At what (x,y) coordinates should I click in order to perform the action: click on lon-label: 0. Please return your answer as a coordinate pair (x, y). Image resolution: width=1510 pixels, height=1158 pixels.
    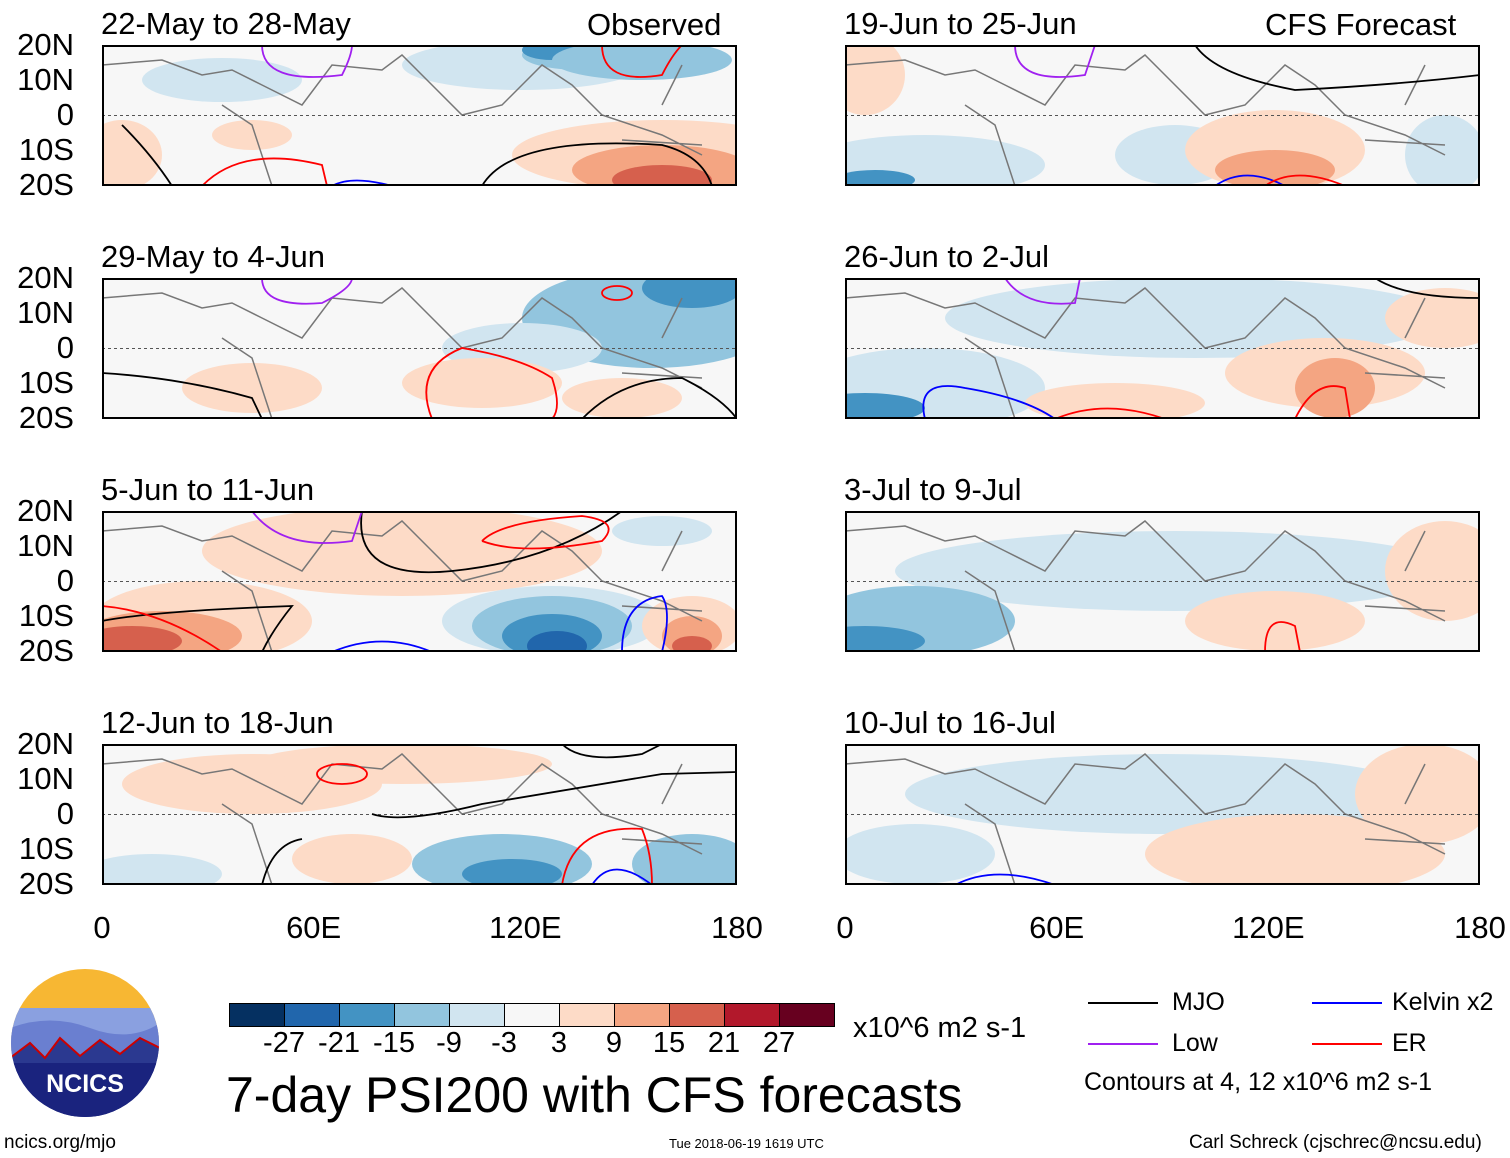
    Looking at the image, I should click on (102, 927).